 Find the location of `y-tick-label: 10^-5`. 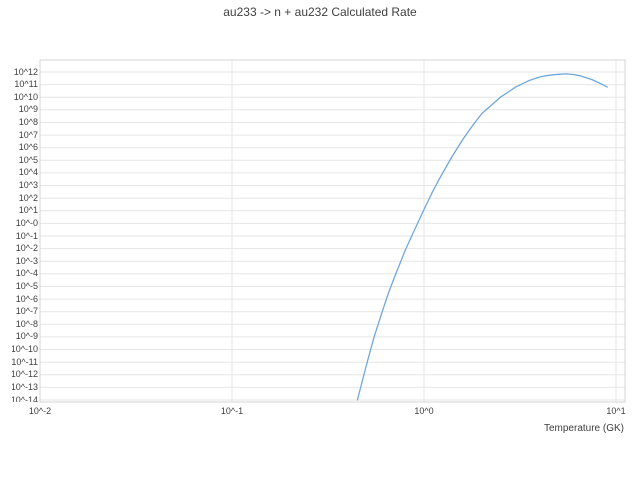

y-tick-label: 10^-5 is located at coordinates (26, 286).